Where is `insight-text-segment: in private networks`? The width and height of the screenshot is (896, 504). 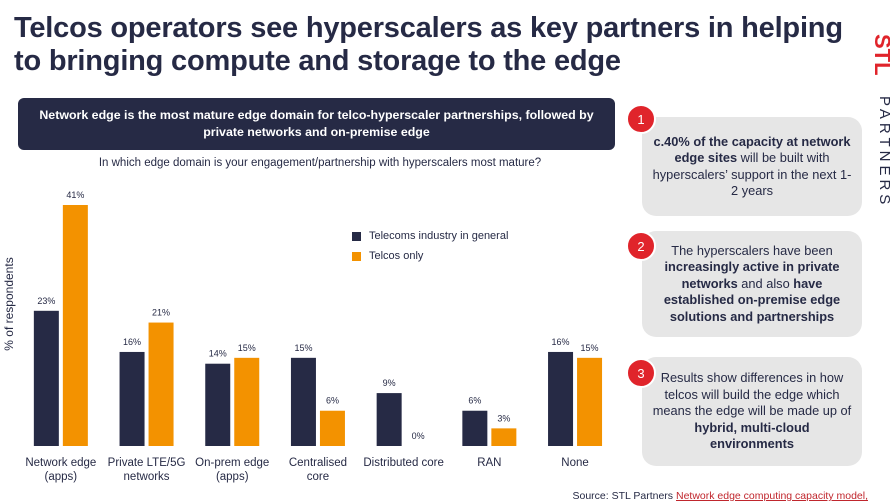
insight-text-segment: in private networks is located at coordinates (760, 275).